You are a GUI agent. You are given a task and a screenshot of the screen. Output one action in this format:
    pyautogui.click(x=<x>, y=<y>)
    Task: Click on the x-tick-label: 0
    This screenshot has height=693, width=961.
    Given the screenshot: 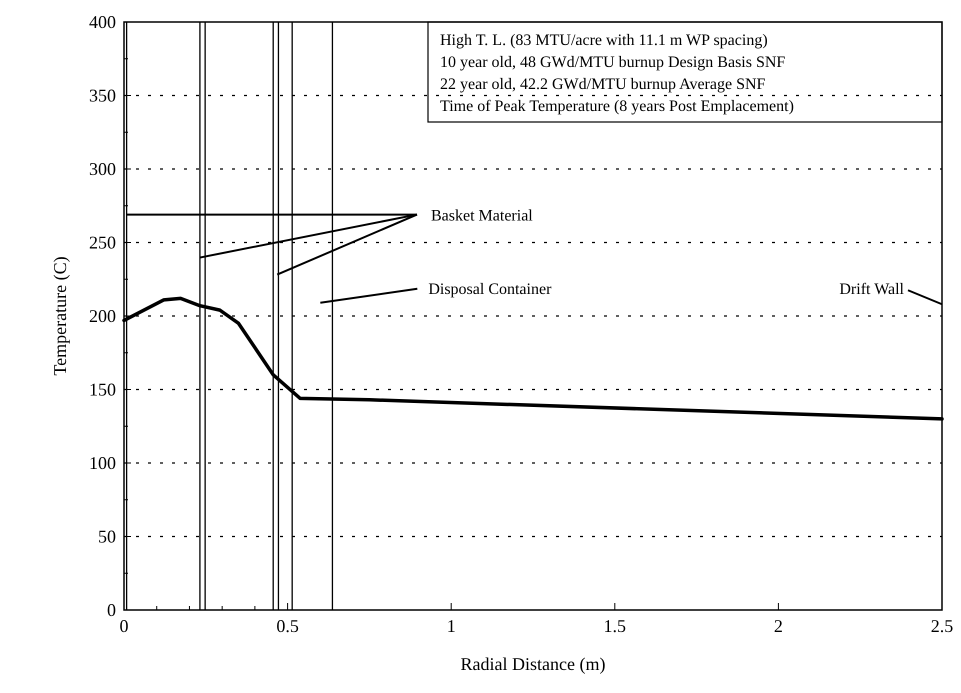 What is the action you would take?
    pyautogui.click(x=124, y=626)
    